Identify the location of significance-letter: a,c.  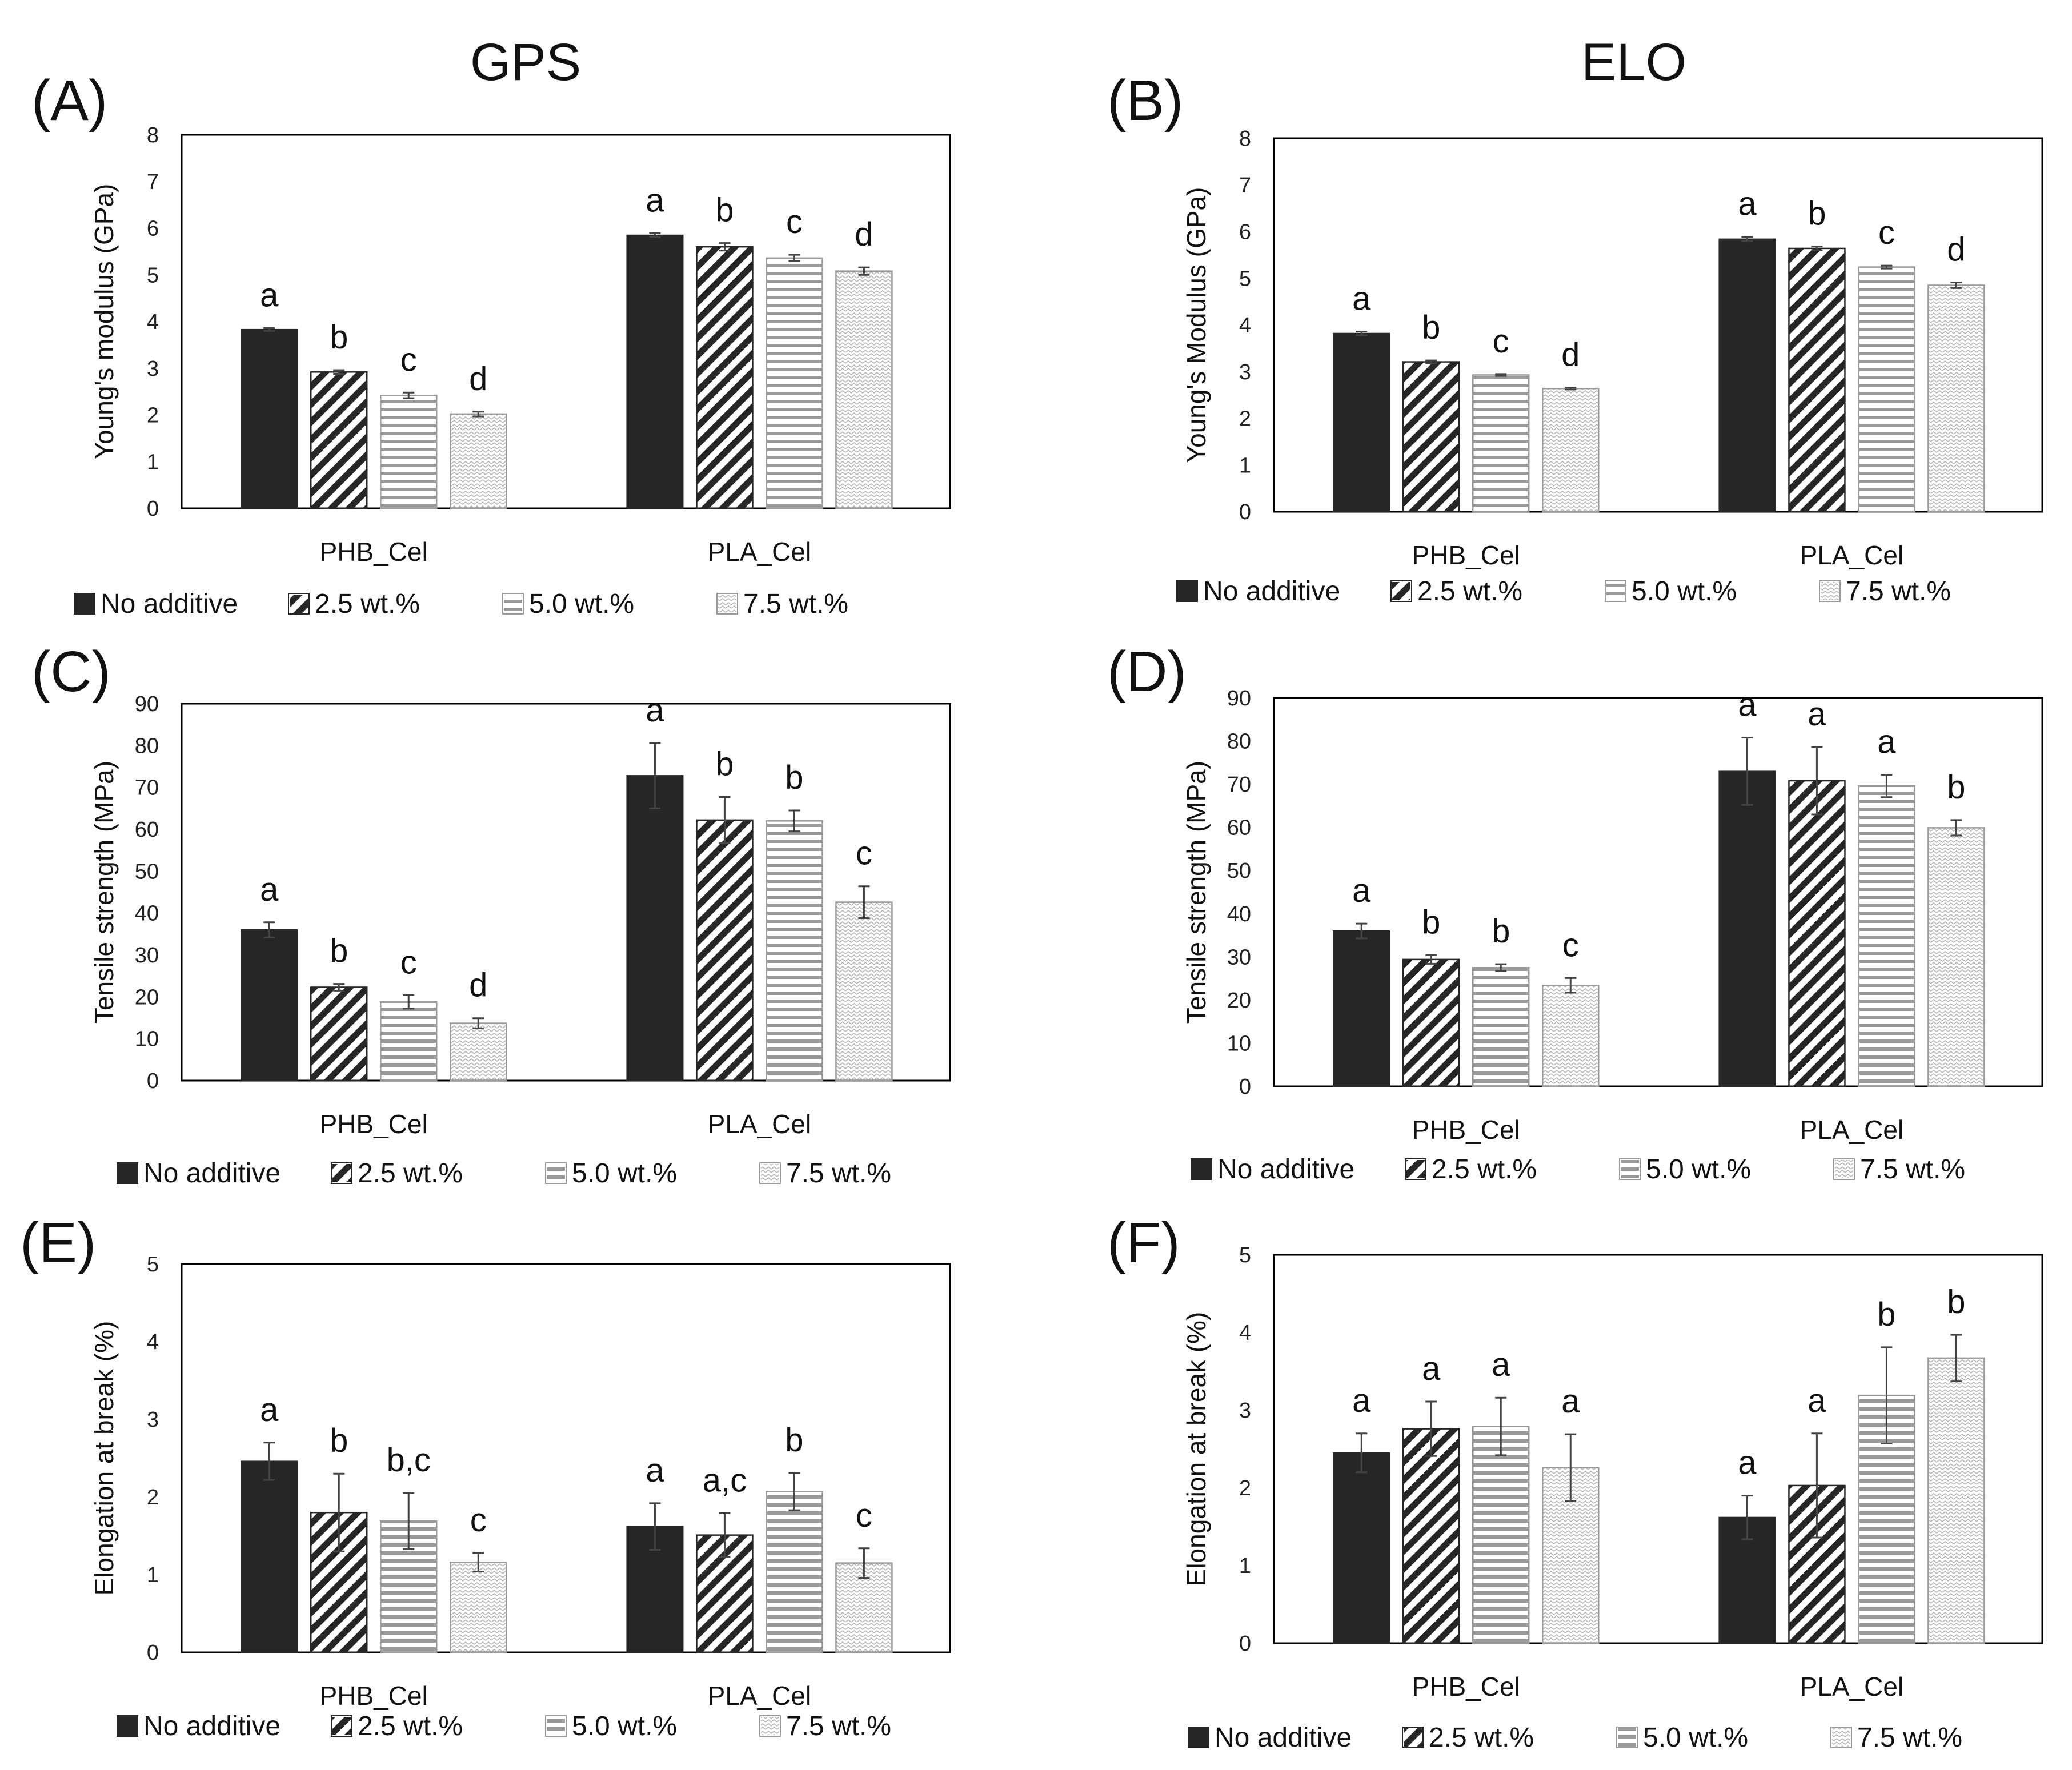
(725, 1480).